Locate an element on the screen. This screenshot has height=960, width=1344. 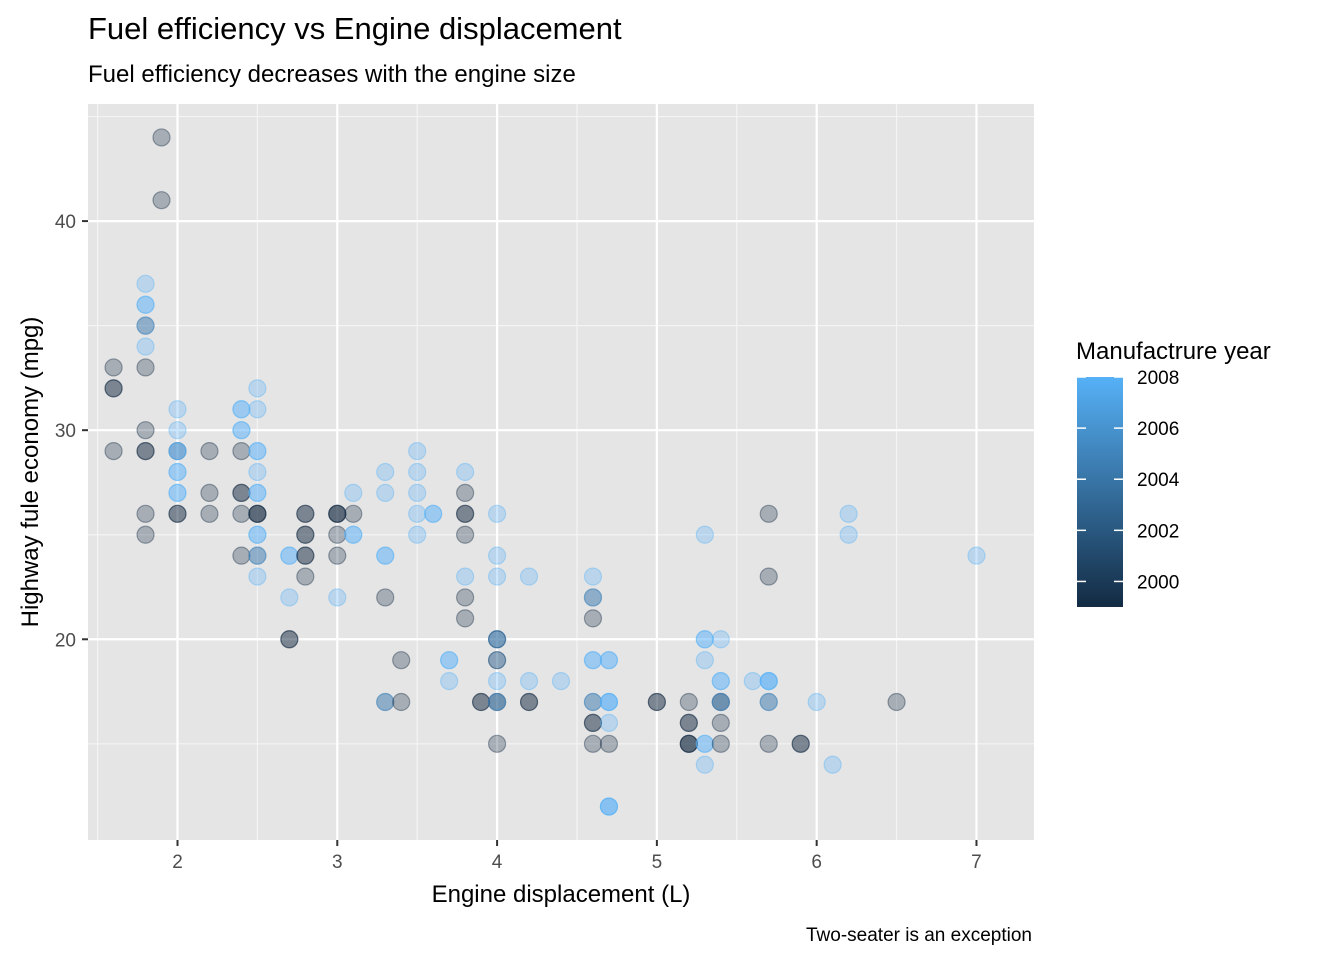
chart-title: Fuel efficiency vs Engine displacement is located at coordinates (355, 28).